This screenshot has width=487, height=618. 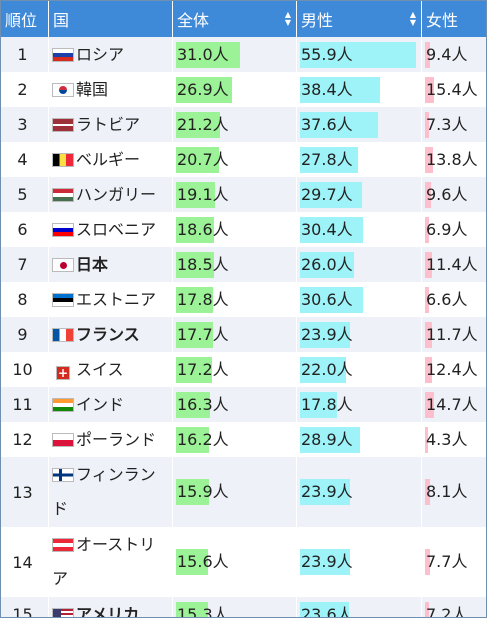 I want to click on poland-flag-icon, so click(x=63, y=440).